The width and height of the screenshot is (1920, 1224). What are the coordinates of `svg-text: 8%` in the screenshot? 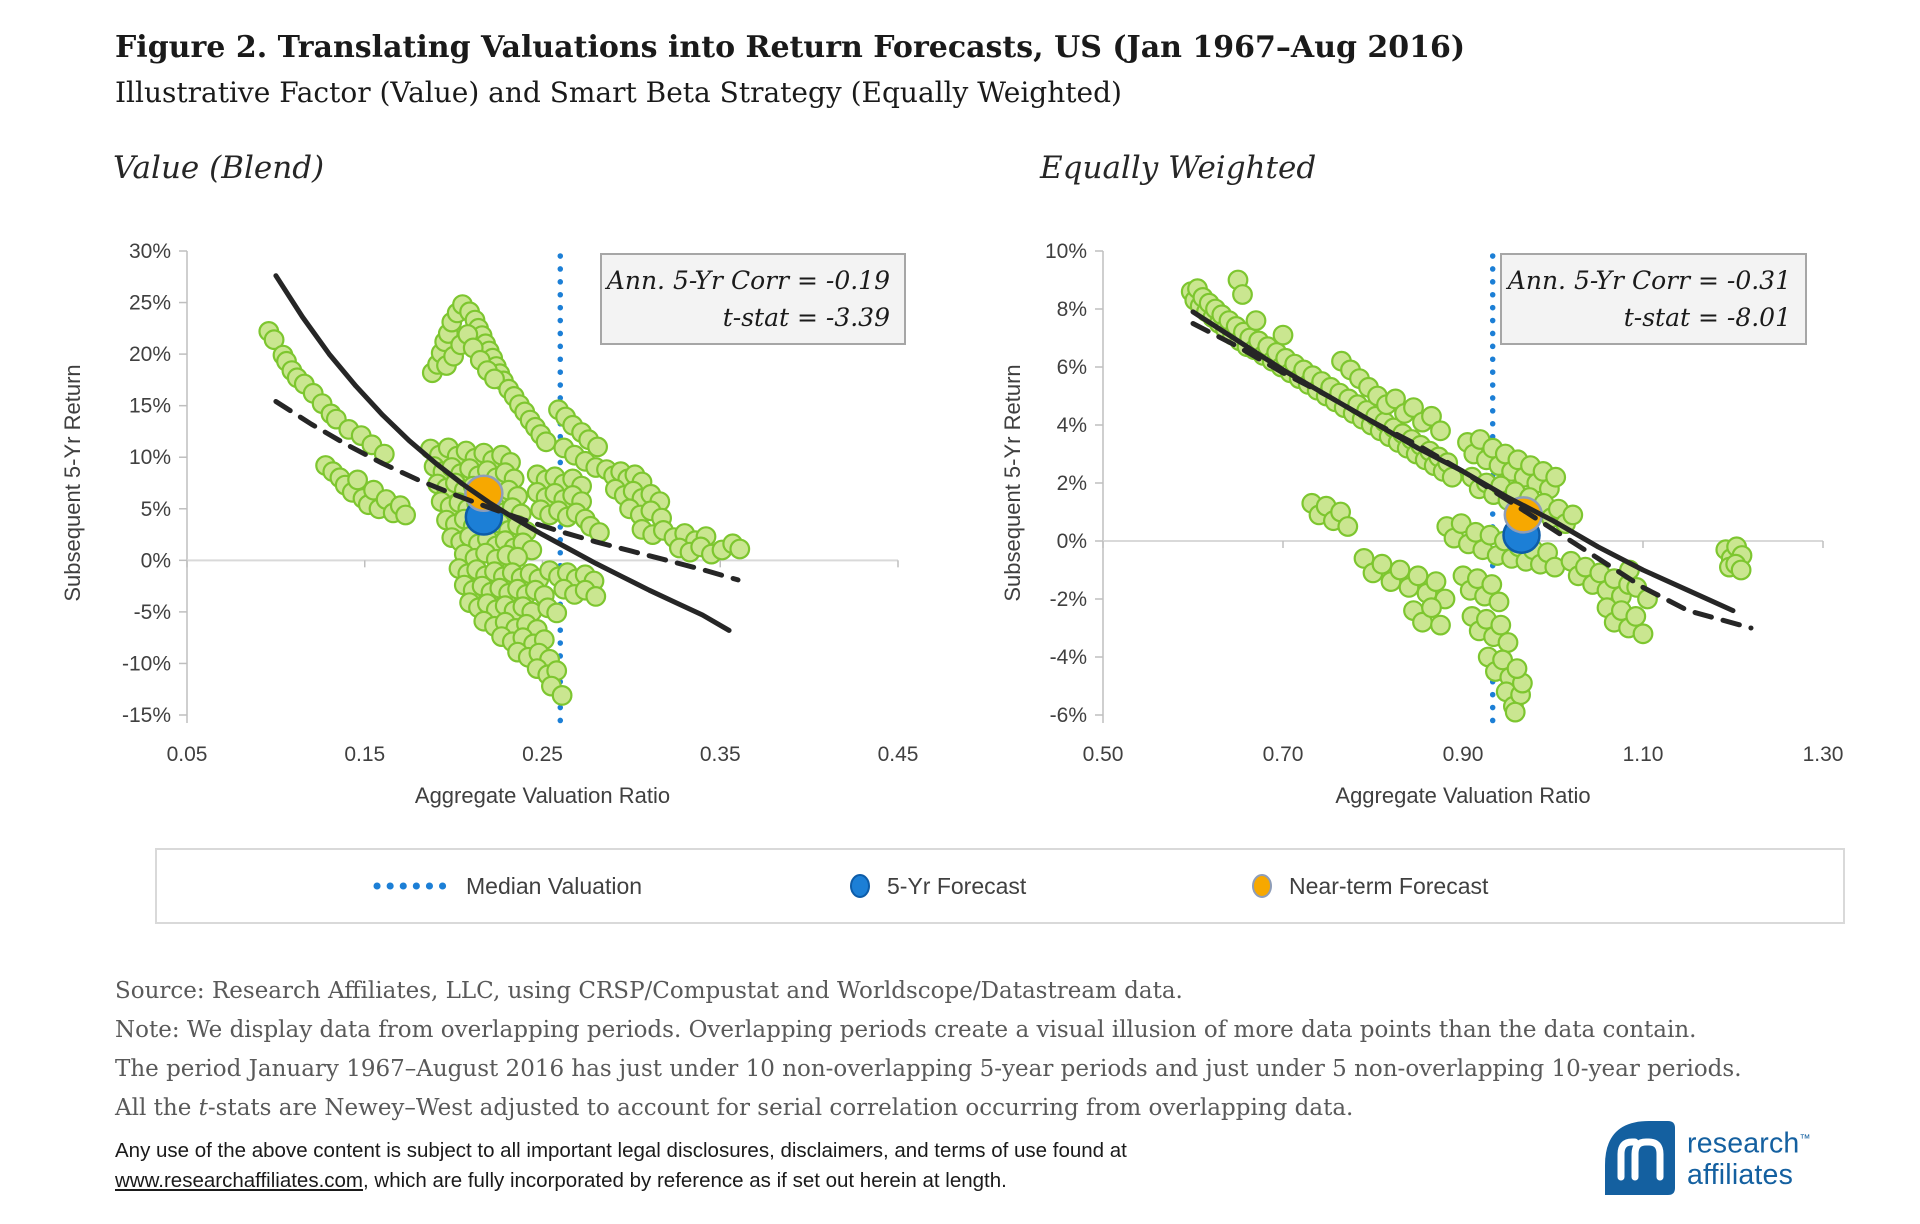 It's located at (1072, 309).